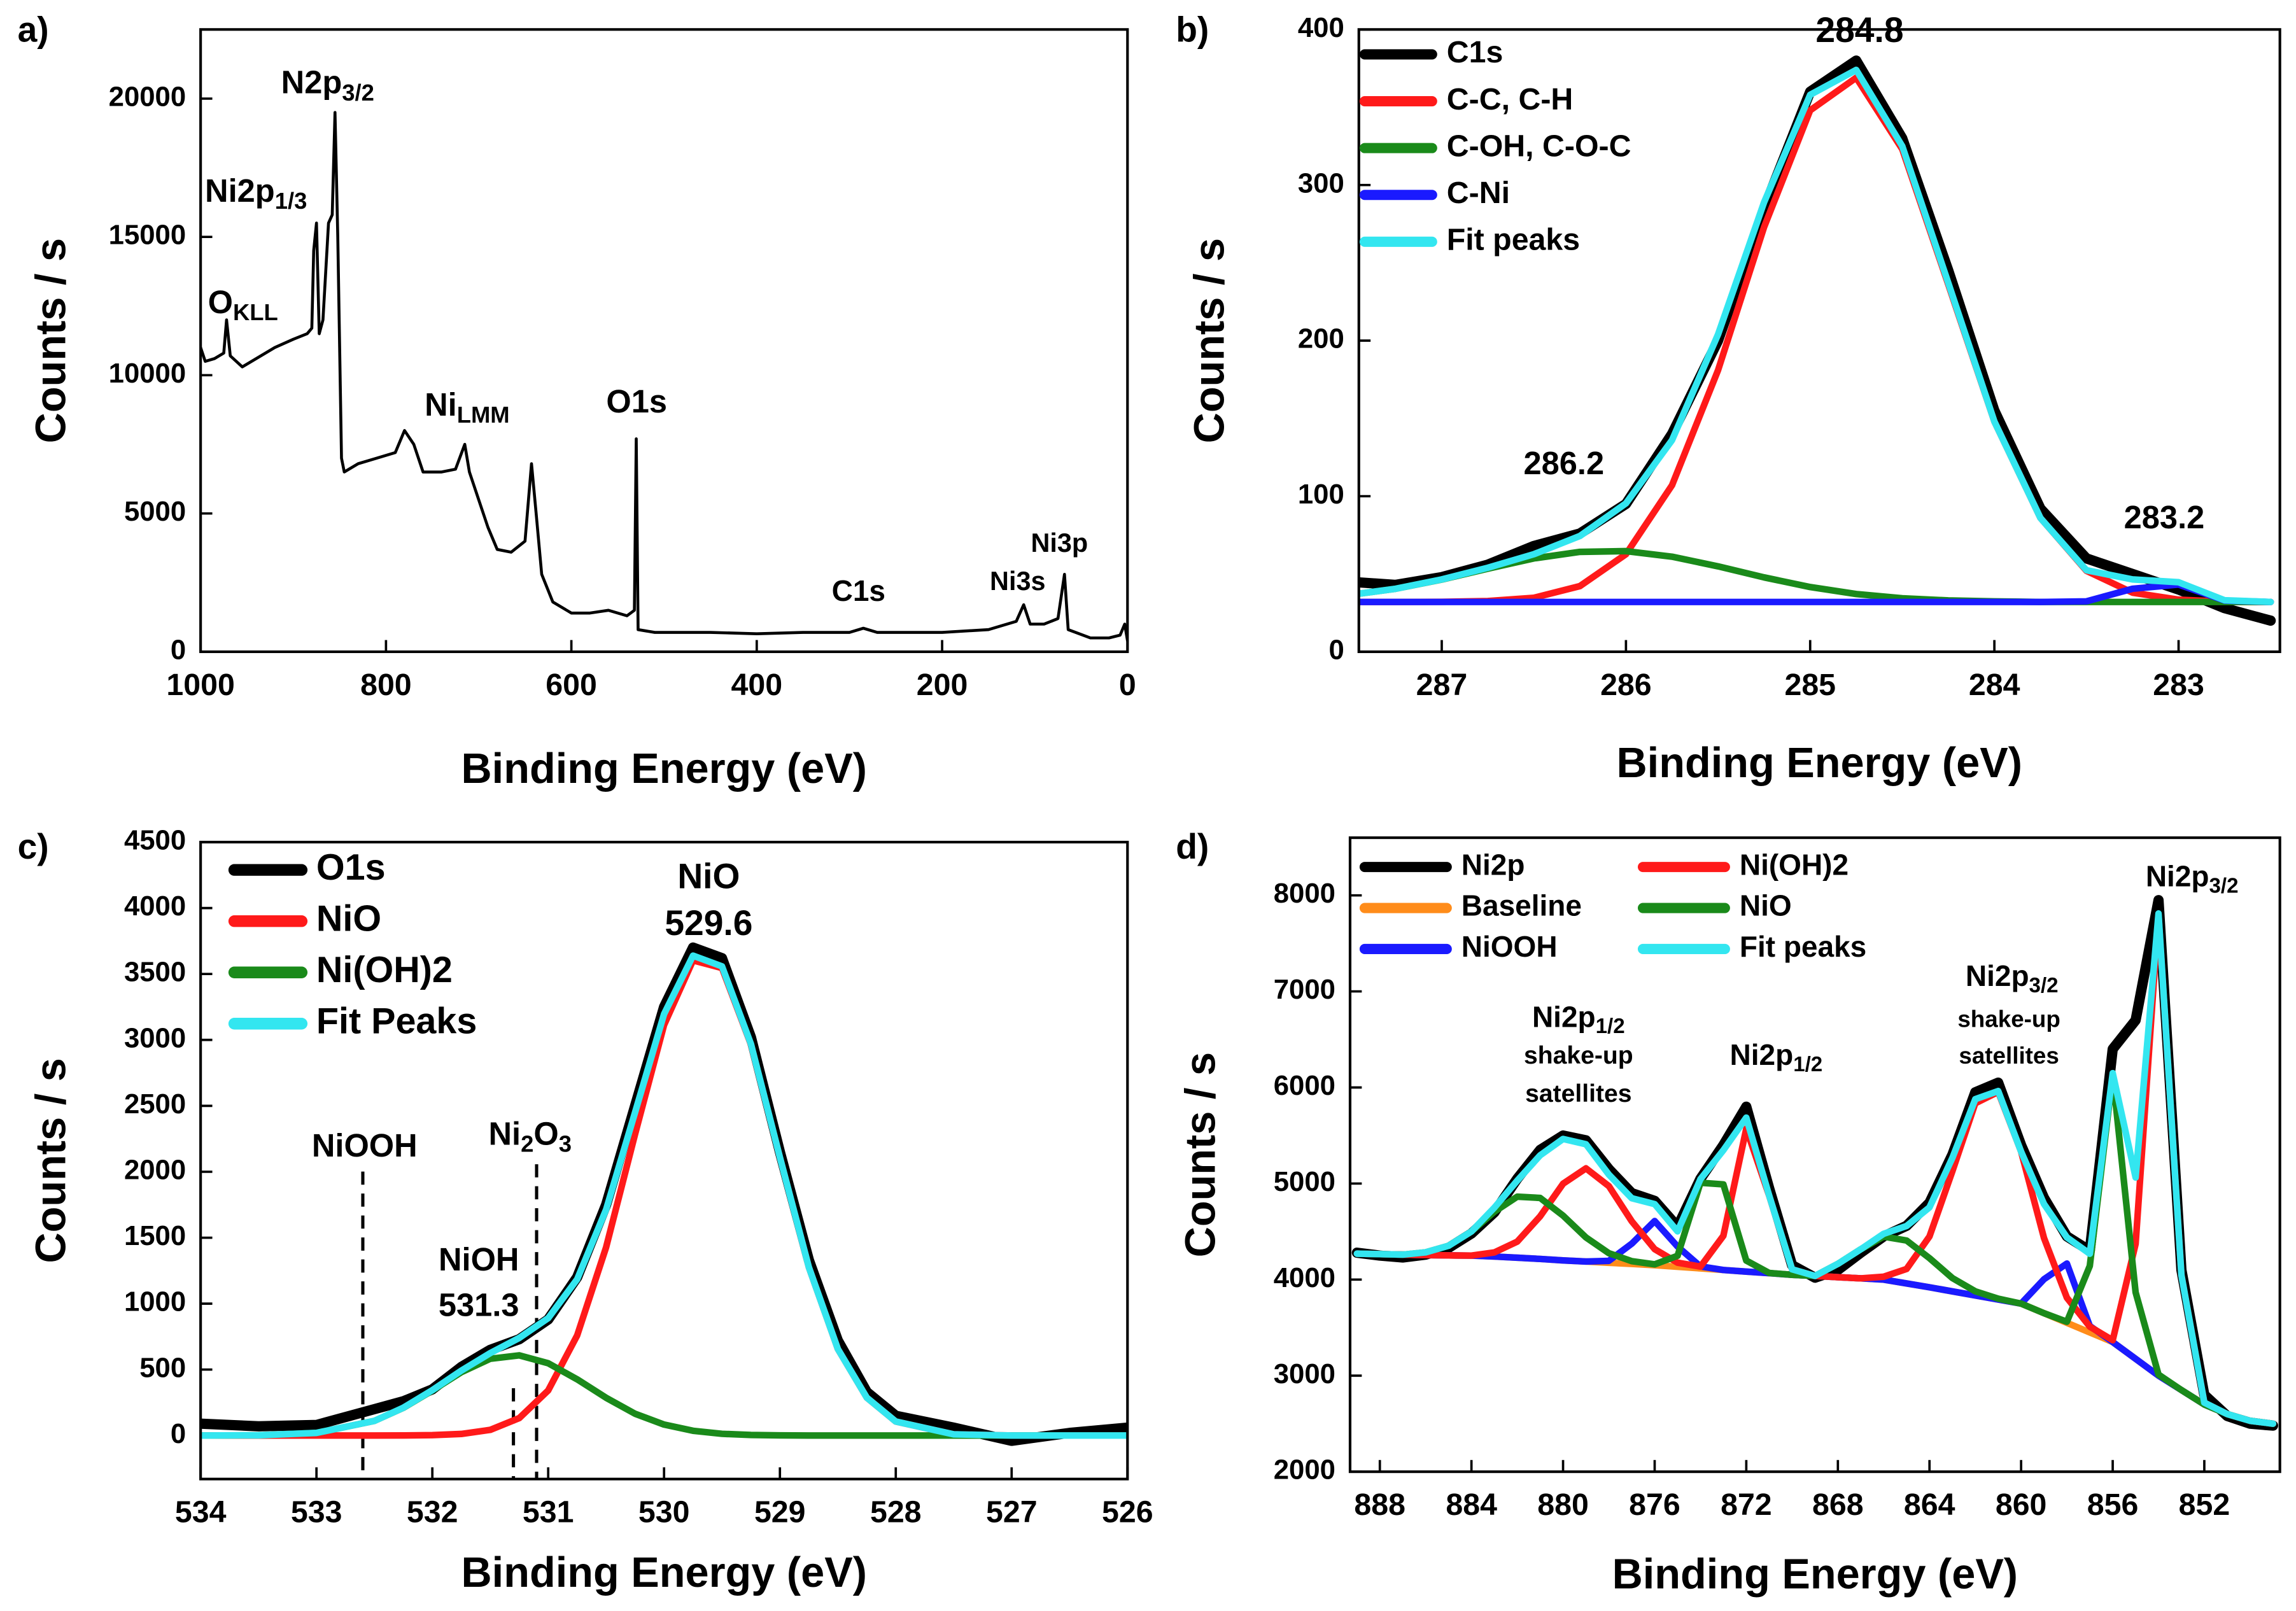 This screenshot has width=2296, height=1611. Describe the element at coordinates (352, 944) in the screenshot. I see `legend: O1s NiO Ni(OH)2 Fit Peaks` at that location.